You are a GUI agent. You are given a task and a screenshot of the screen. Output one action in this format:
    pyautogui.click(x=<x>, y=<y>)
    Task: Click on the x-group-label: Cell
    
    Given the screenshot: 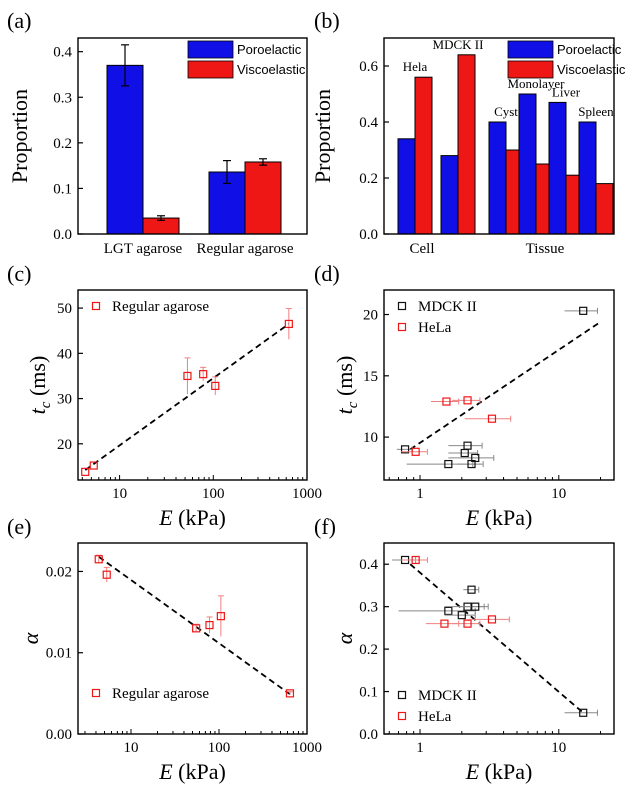 What is the action you would take?
    pyautogui.click(x=422, y=249)
    